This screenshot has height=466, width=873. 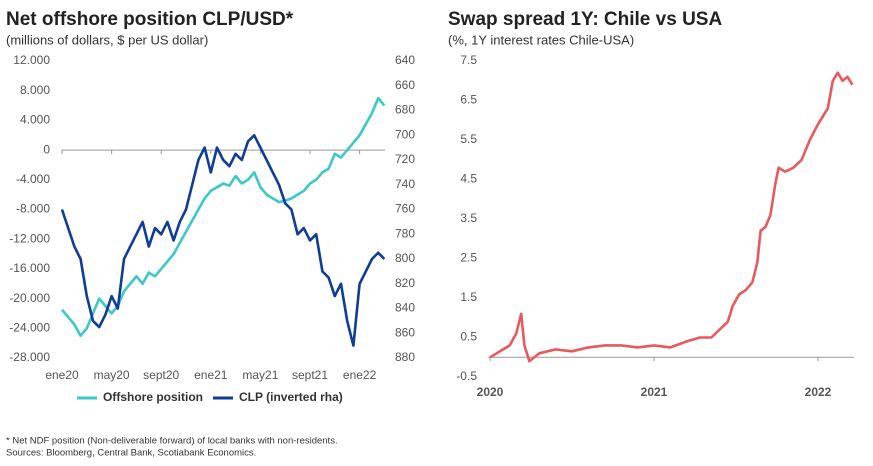 I want to click on chart-title: Swap spread 1Y: Chile vs USA, so click(x=585, y=19).